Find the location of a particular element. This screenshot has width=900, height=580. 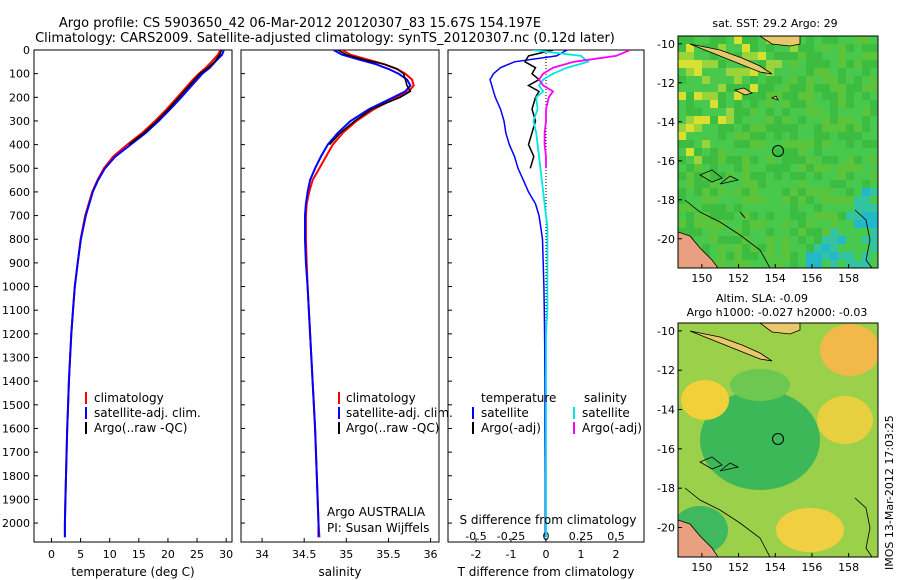

s-difference-label: S difference from climatology is located at coordinates (548, 520).